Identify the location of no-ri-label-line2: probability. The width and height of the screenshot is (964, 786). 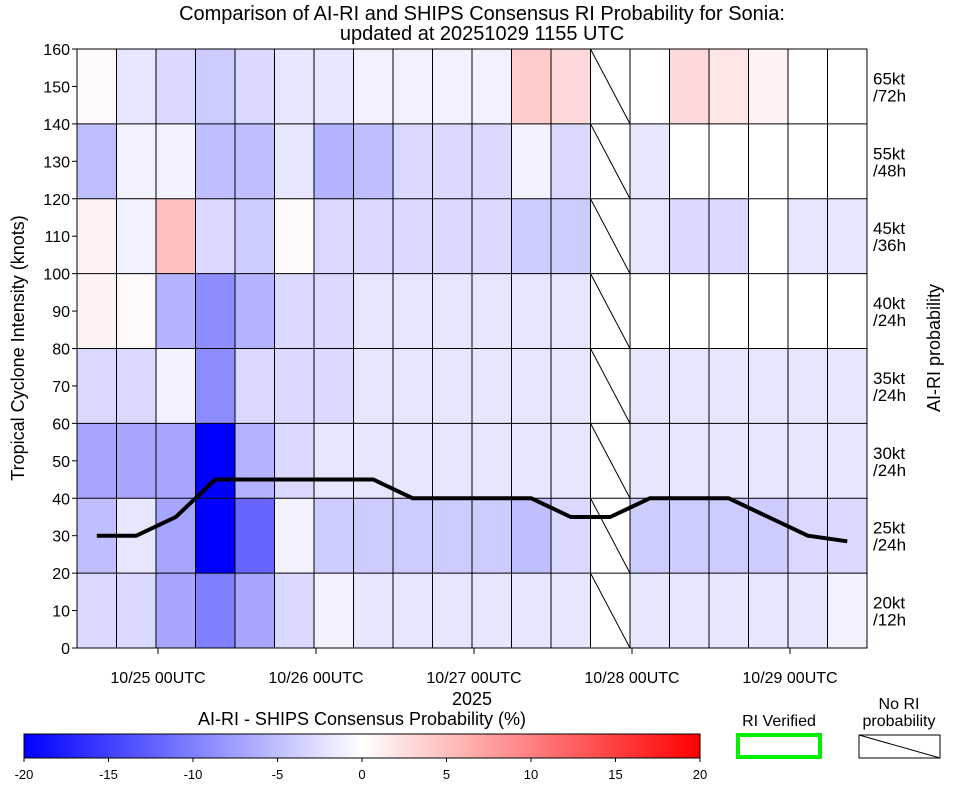
(899, 721).